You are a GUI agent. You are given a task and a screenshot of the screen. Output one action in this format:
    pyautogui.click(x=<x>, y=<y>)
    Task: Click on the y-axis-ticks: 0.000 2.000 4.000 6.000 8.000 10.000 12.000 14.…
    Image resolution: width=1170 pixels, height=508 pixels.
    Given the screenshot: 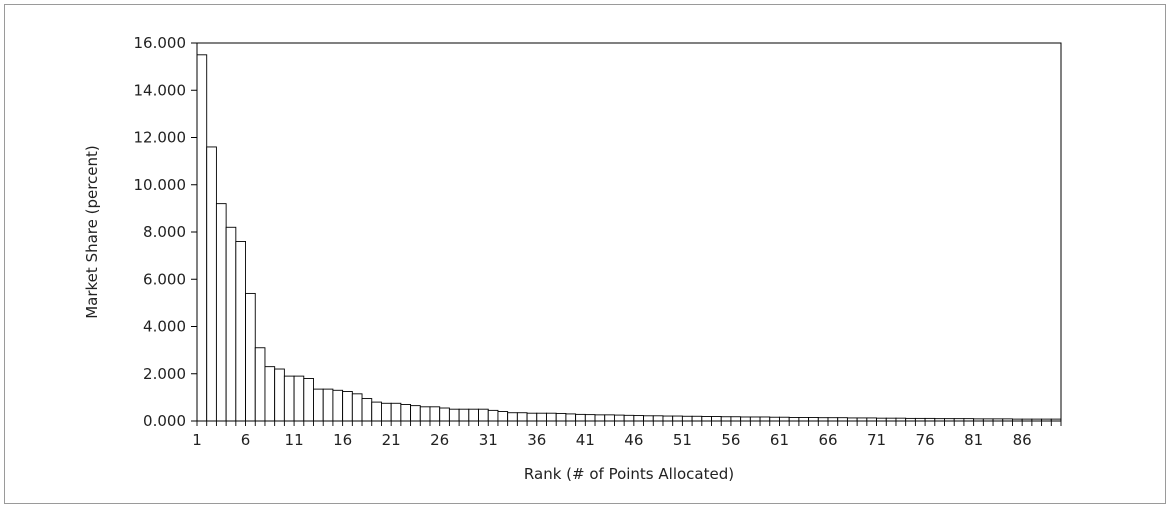 What is the action you would take?
    pyautogui.click(x=165, y=232)
    